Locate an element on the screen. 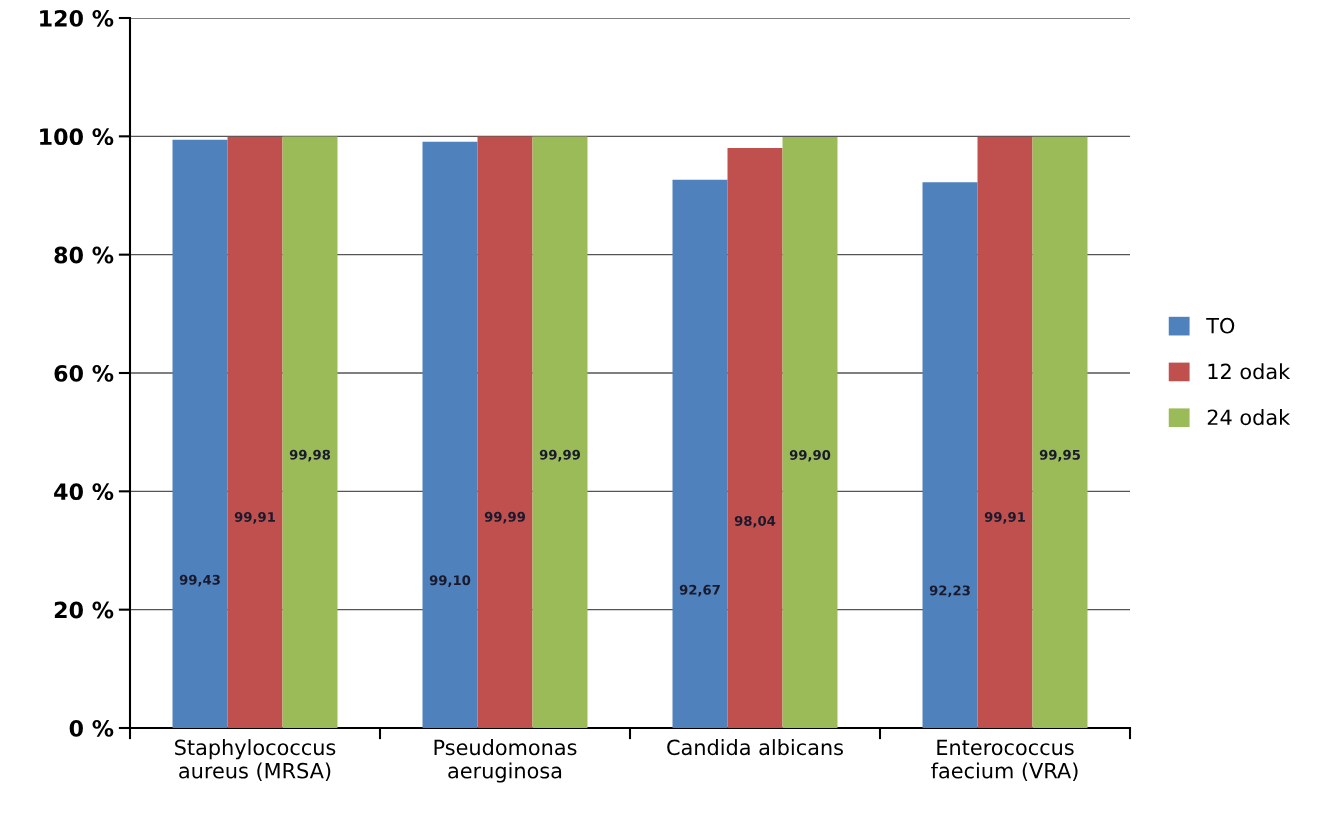 Image resolution: width=1322 pixels, height=826 pixels. x-tick-label: Candida albicans is located at coordinates (755, 747).